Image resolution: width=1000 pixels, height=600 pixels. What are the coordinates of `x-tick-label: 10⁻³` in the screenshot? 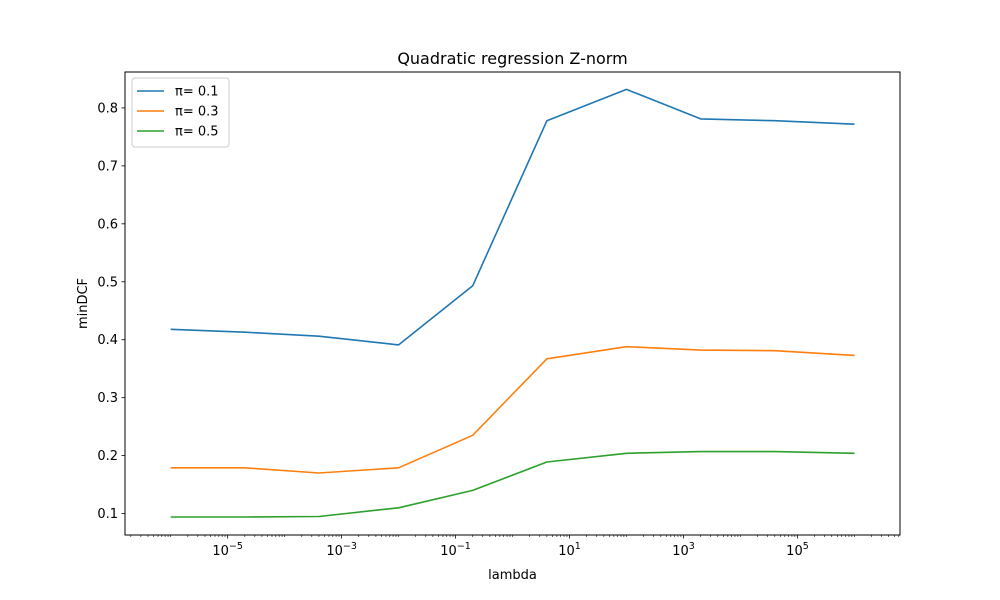 It's located at (341, 550).